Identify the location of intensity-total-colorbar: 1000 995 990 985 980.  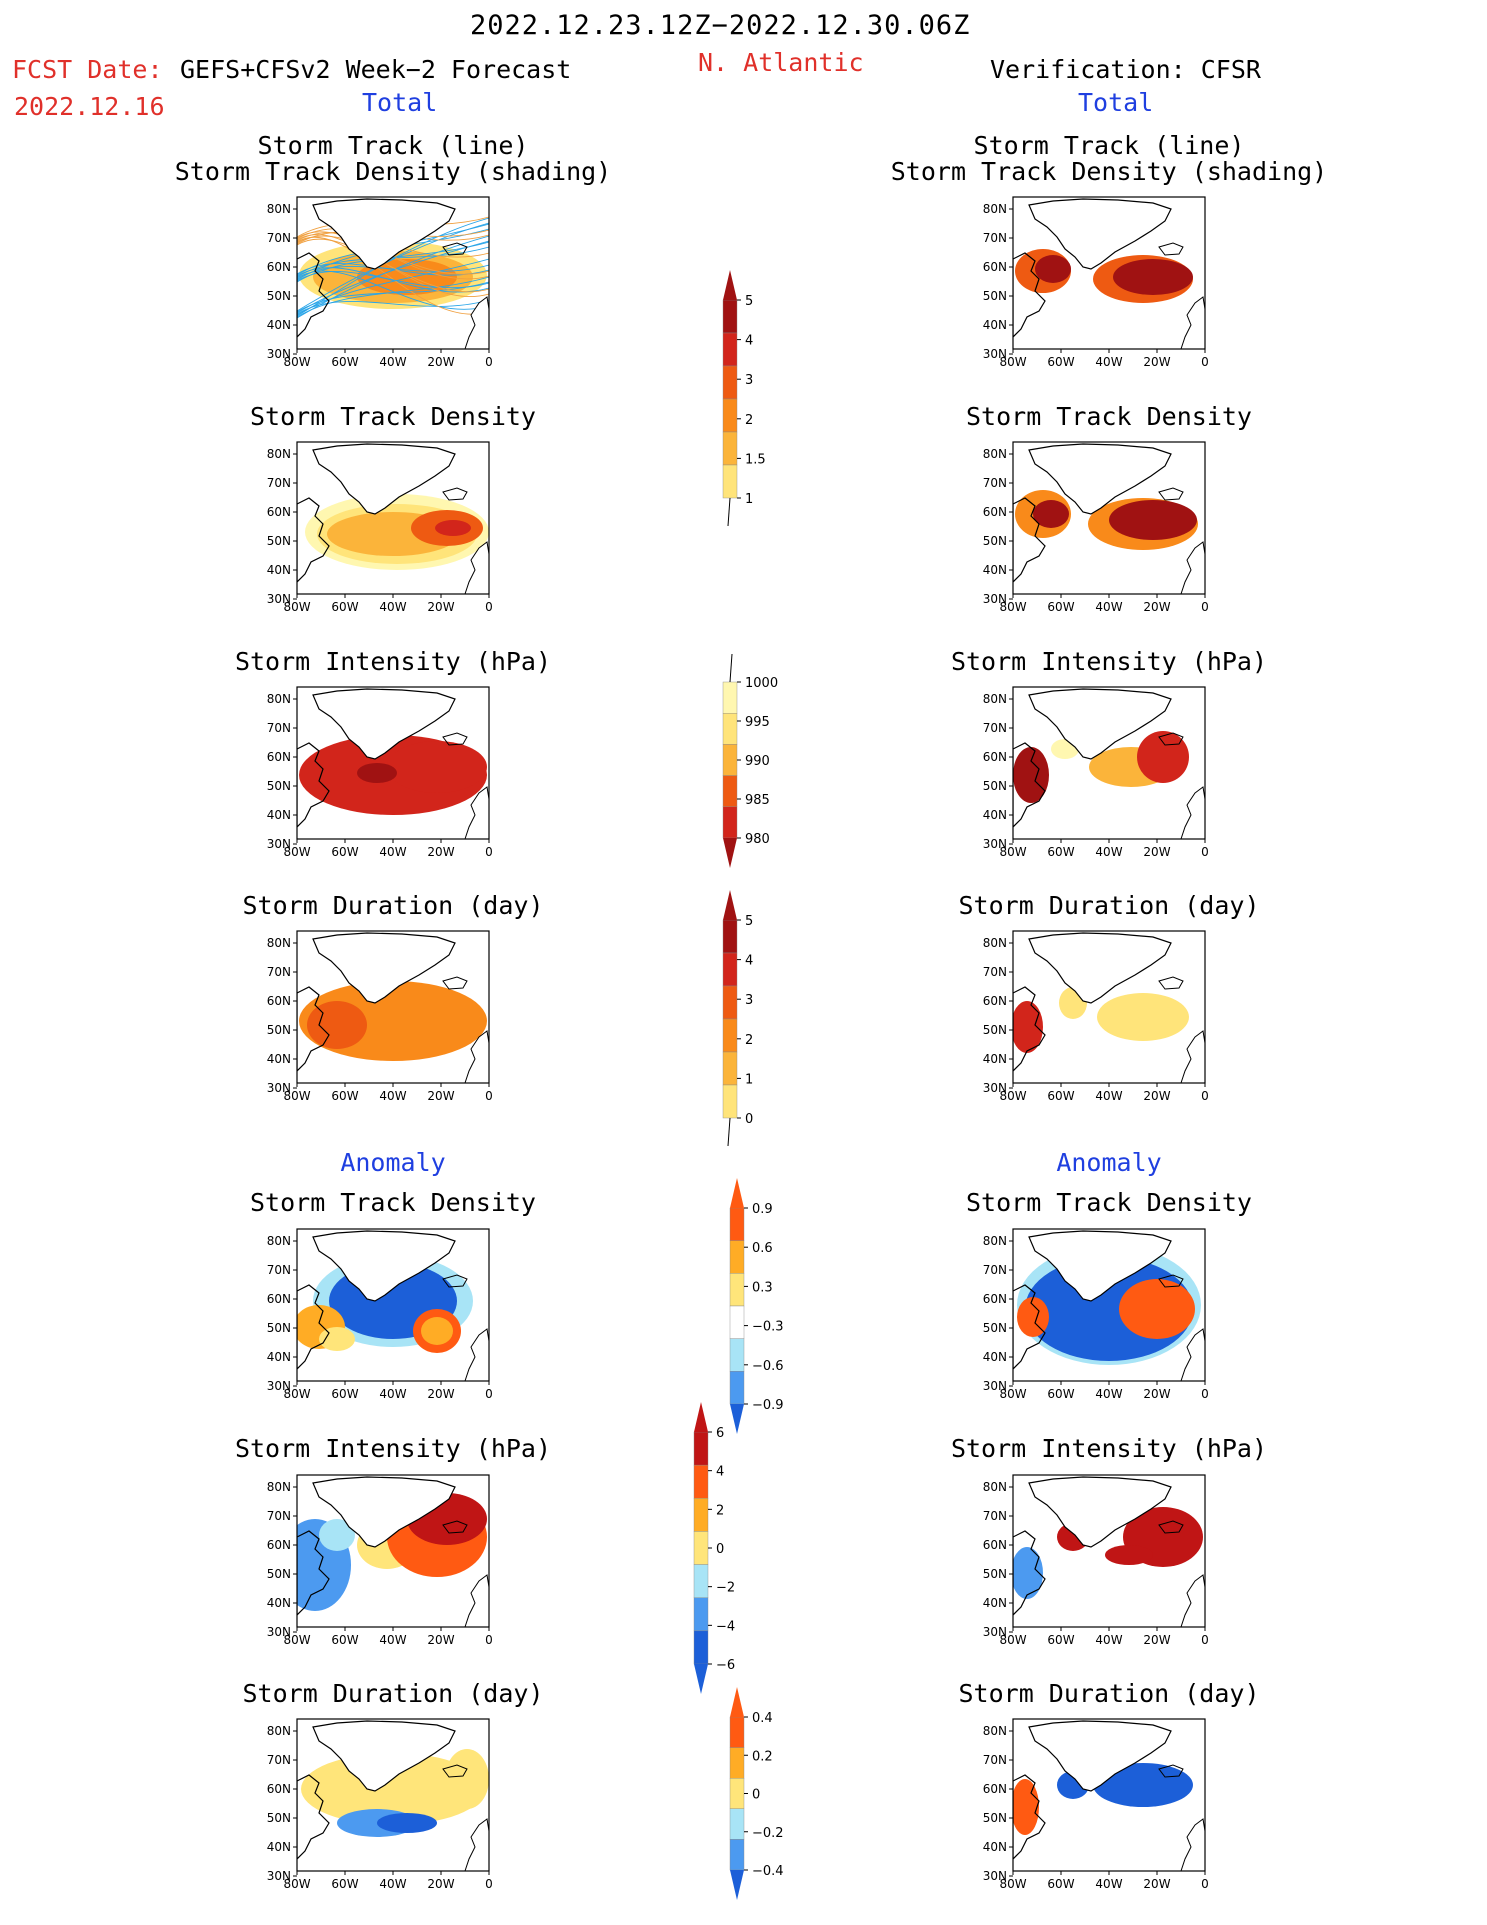
(750, 760).